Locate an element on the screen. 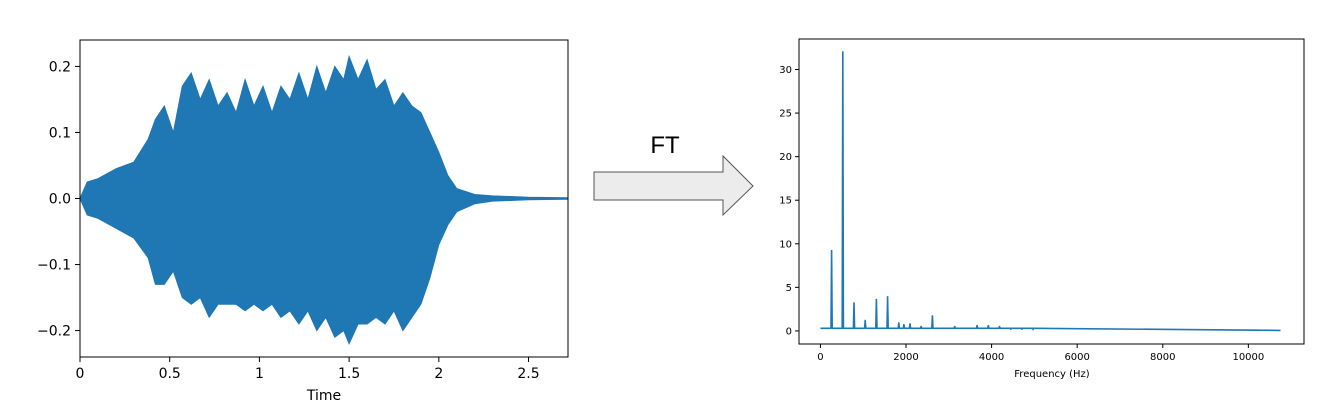  y-tick-label: 10 is located at coordinates (785, 244).